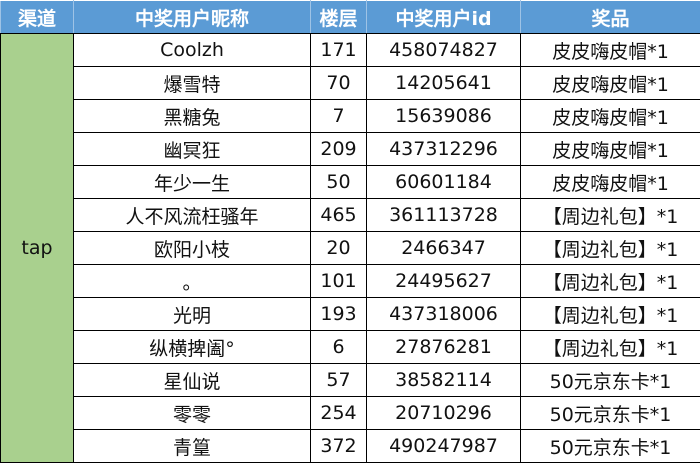  I want to click on user-id-cell: 490247987, so click(443, 446).